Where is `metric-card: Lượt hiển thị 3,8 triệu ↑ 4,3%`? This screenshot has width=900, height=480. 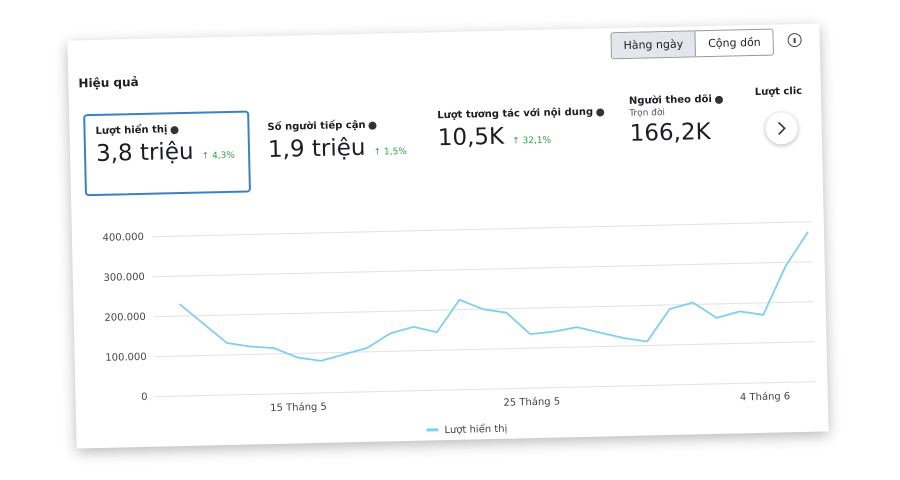 metric-card: Lượt hiển thị 3,8 triệu ↑ 4,3% is located at coordinates (167, 153).